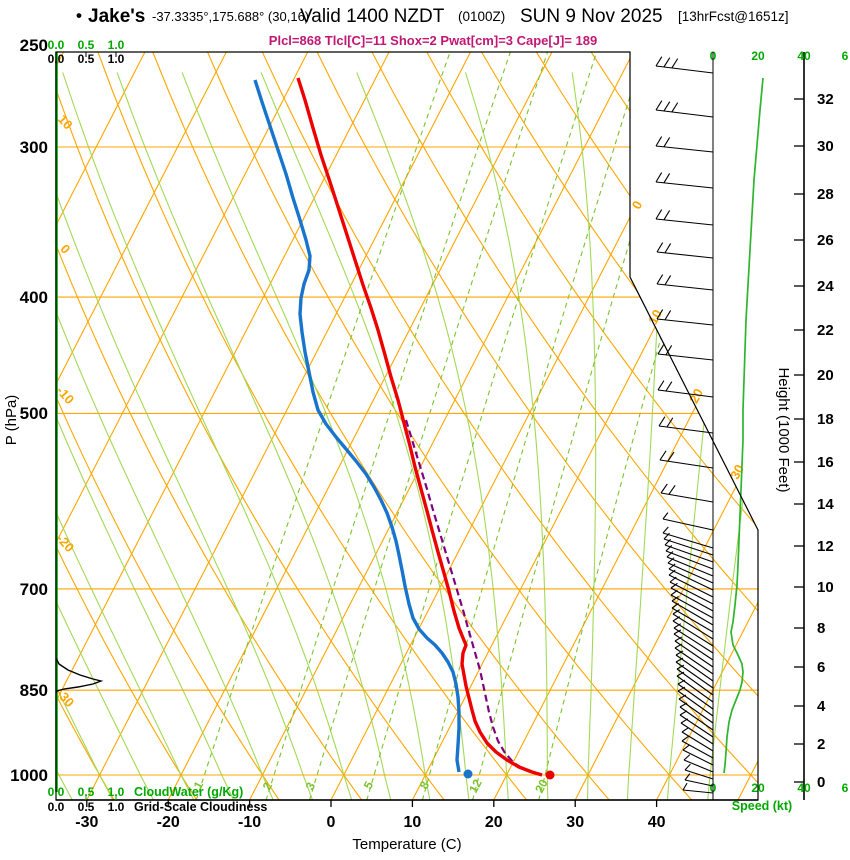 The image size is (850, 860). What do you see at coordinates (79, 675) in the screenshot?
I see `cloudiness-curve` at bounding box center [79, 675].